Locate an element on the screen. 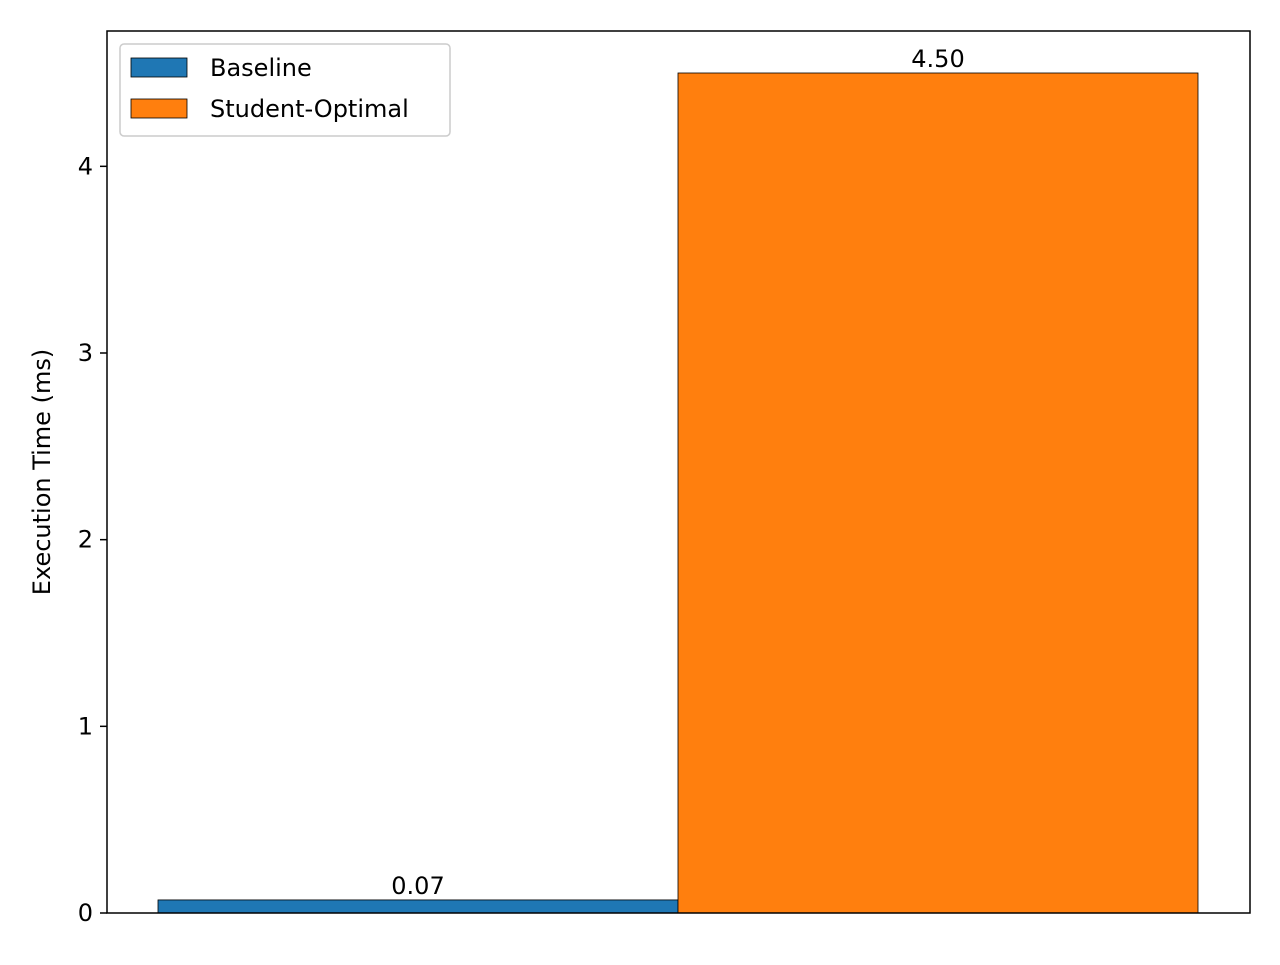 This screenshot has height=965, width=1280. y-tick-label: 1 is located at coordinates (85, 726).